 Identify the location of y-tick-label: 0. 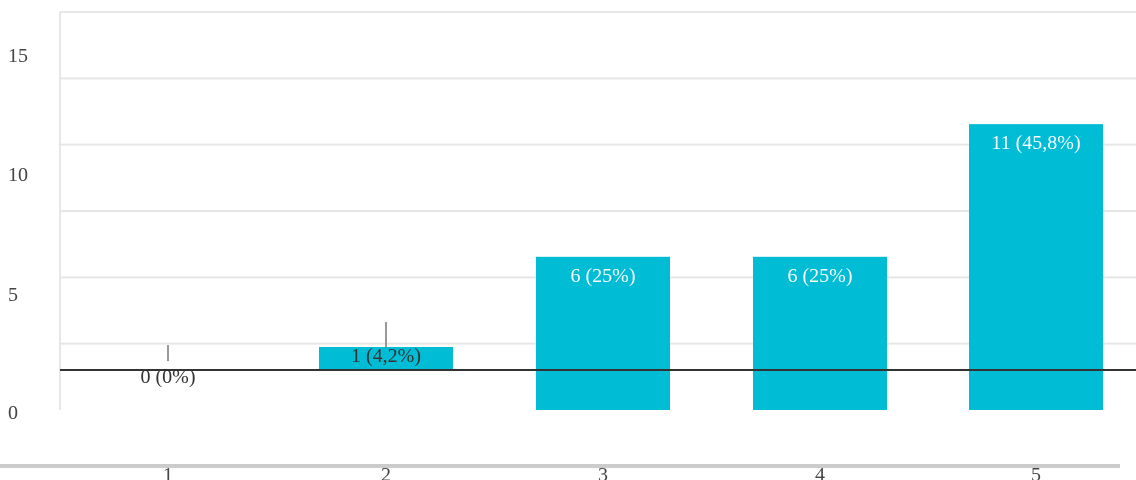
(13, 413).